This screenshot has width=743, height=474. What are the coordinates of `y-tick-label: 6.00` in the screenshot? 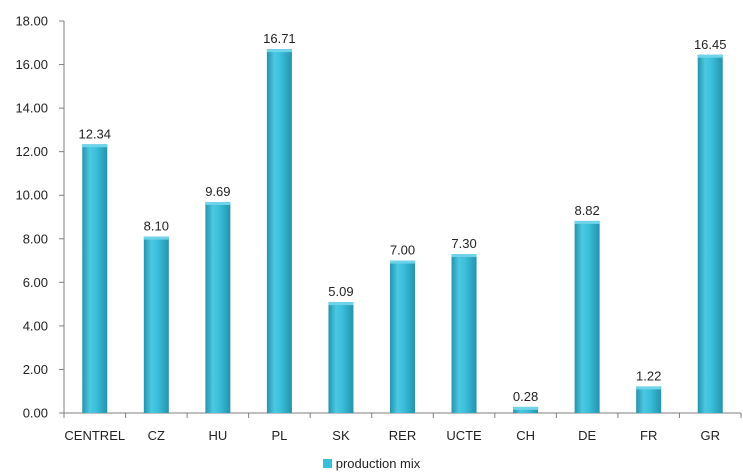 It's located at (35, 282).